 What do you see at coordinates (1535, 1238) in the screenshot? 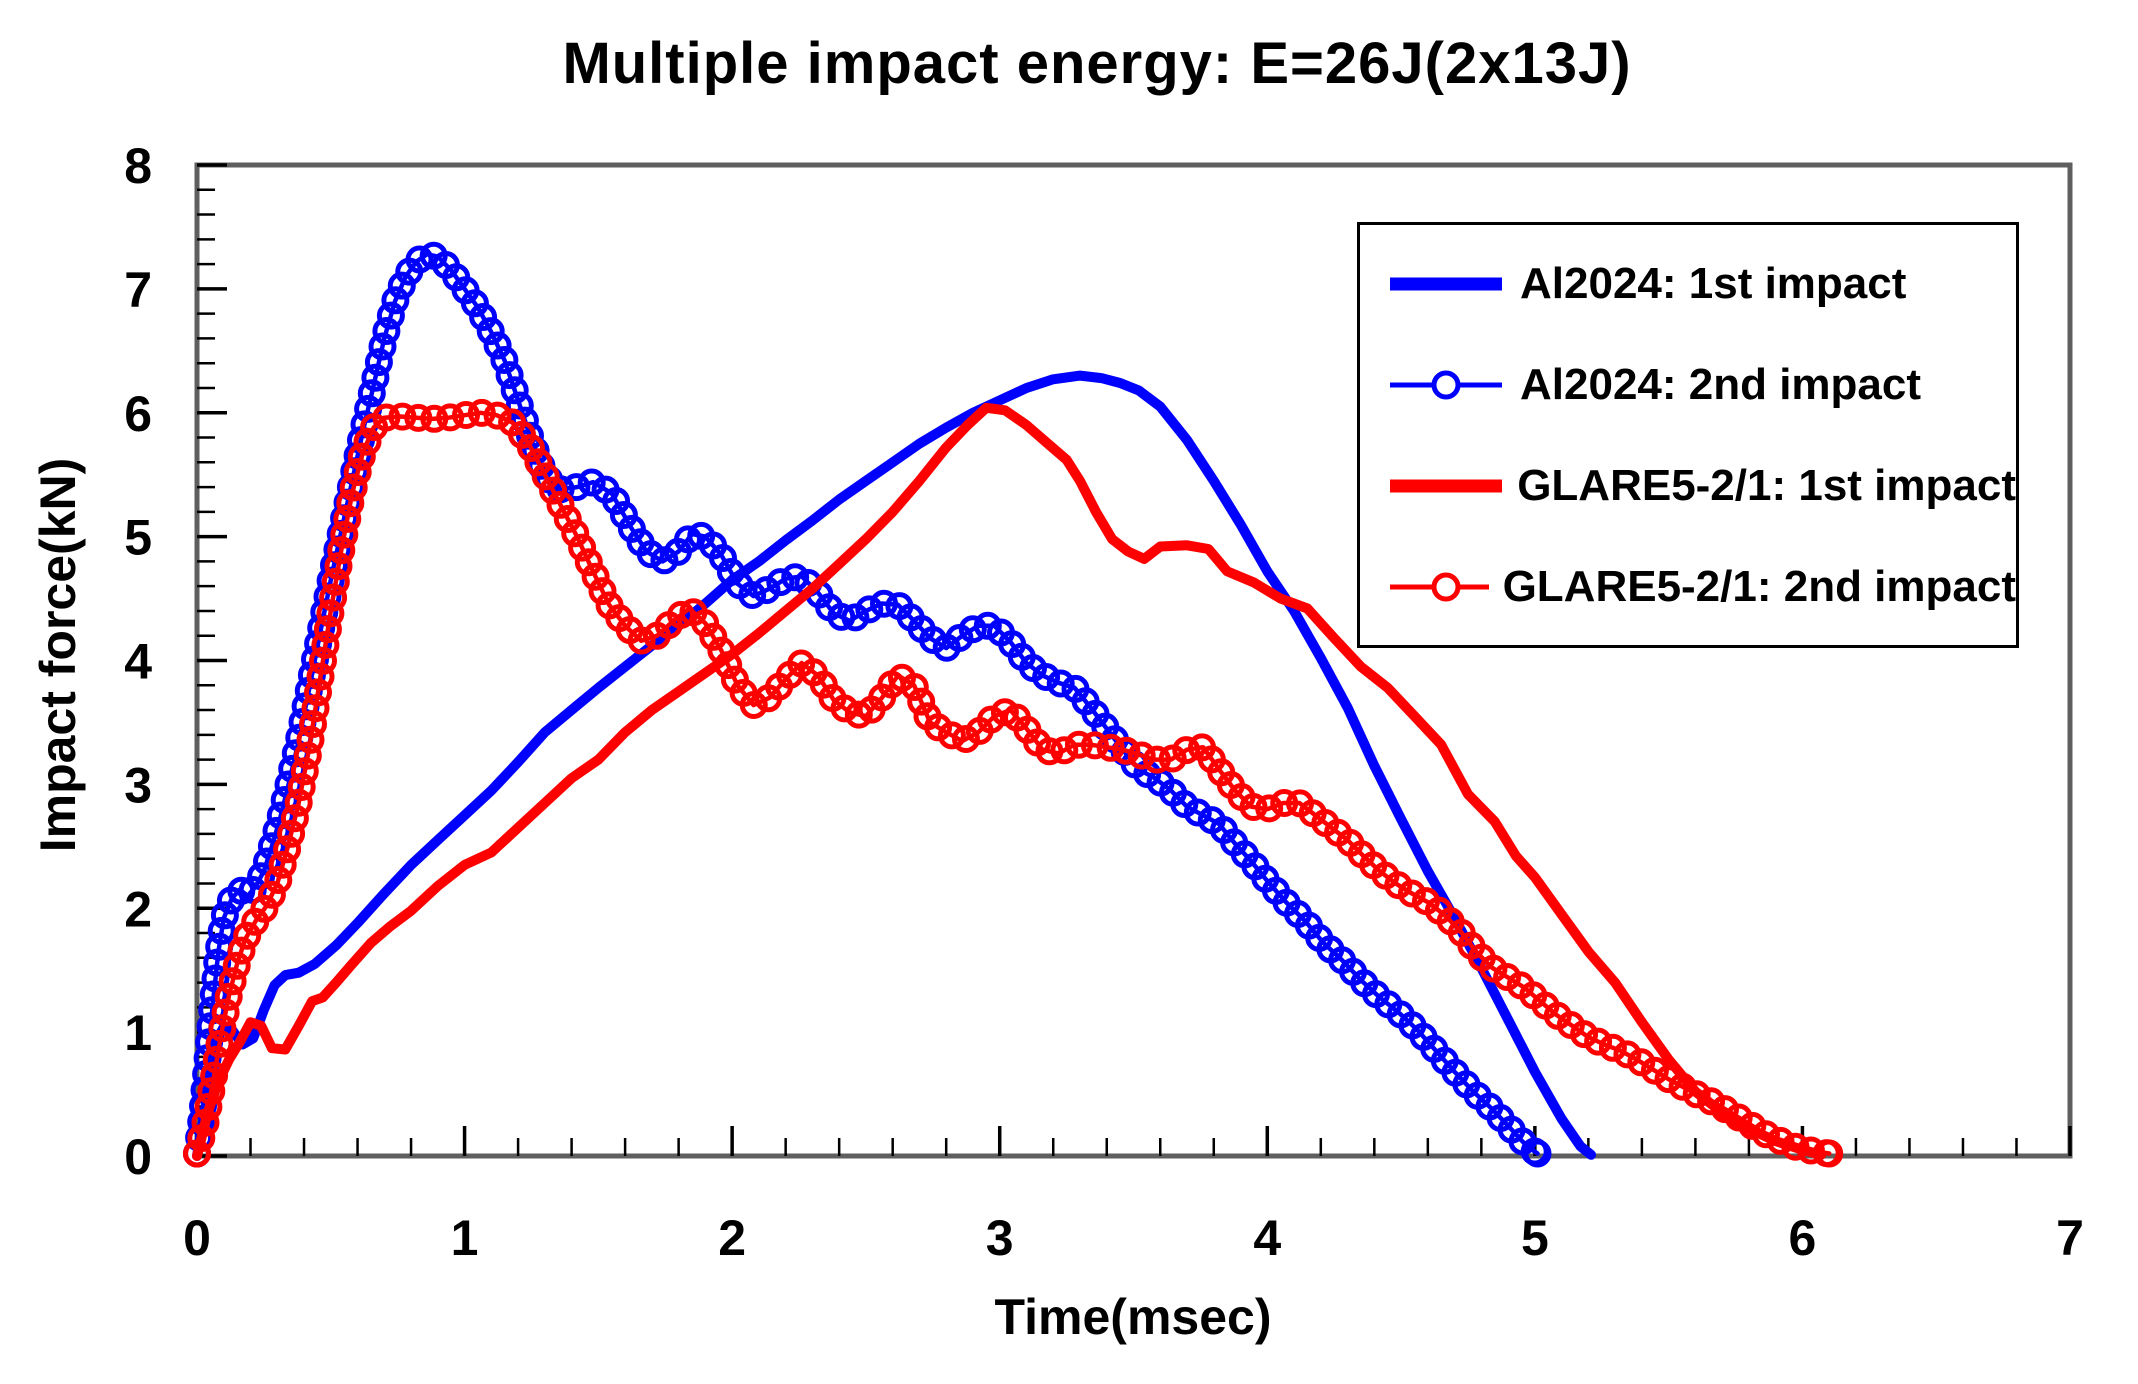
I see `x-axis-tick-label: 5` at bounding box center [1535, 1238].